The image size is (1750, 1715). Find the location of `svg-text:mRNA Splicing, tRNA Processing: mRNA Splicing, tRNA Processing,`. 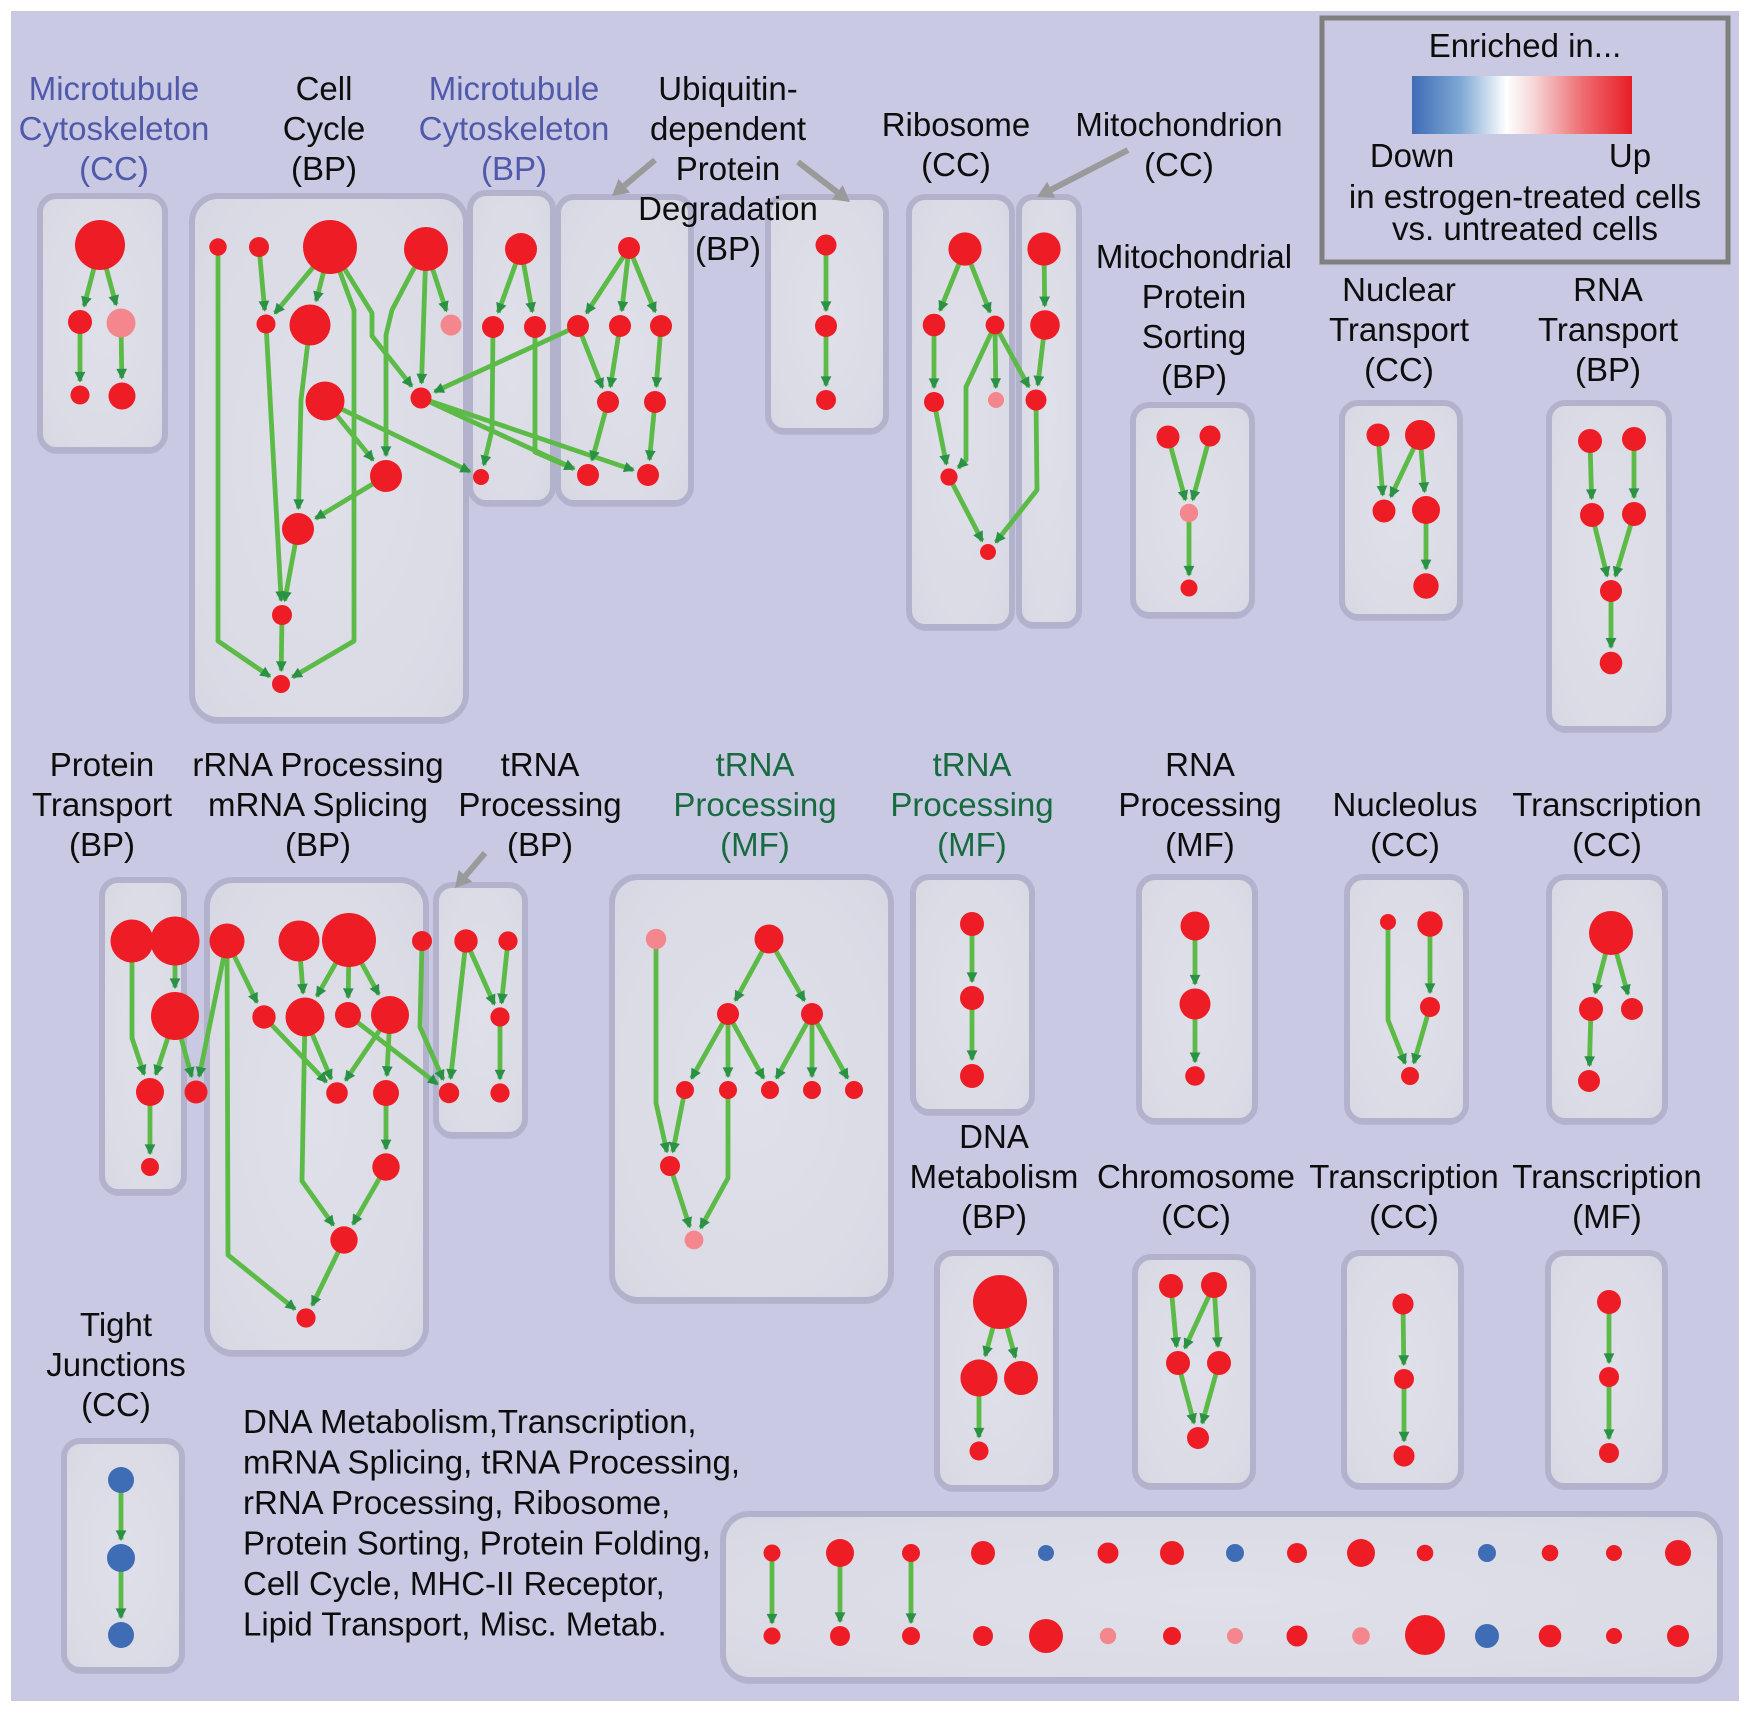

svg-text:mRNA Splicing, tRNA Processing: mRNA Splicing, tRNA Processing, is located at coordinates (491, 1462).